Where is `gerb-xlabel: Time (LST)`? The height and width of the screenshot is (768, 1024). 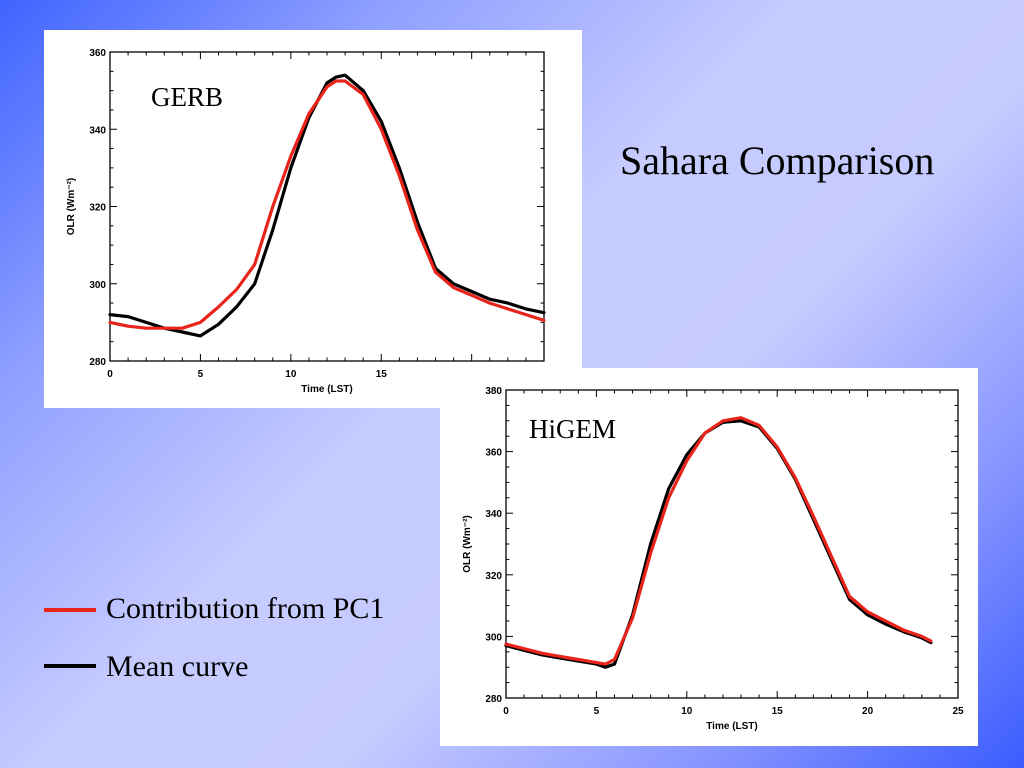 gerb-xlabel: Time (LST) is located at coordinates (326, 389).